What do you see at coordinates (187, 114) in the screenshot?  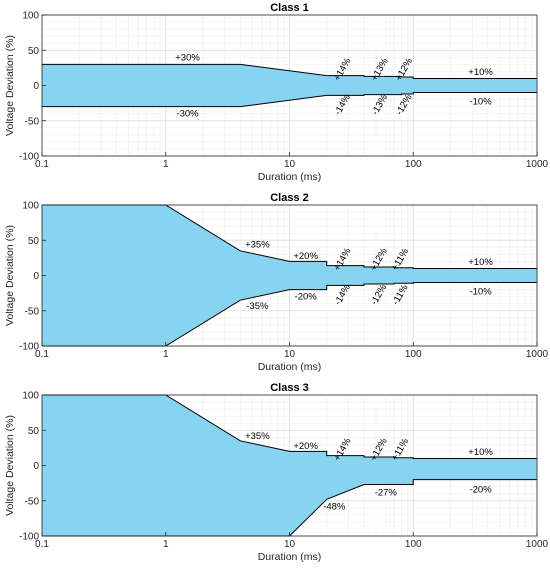 I see `deviation-annotation-label: -30%` at bounding box center [187, 114].